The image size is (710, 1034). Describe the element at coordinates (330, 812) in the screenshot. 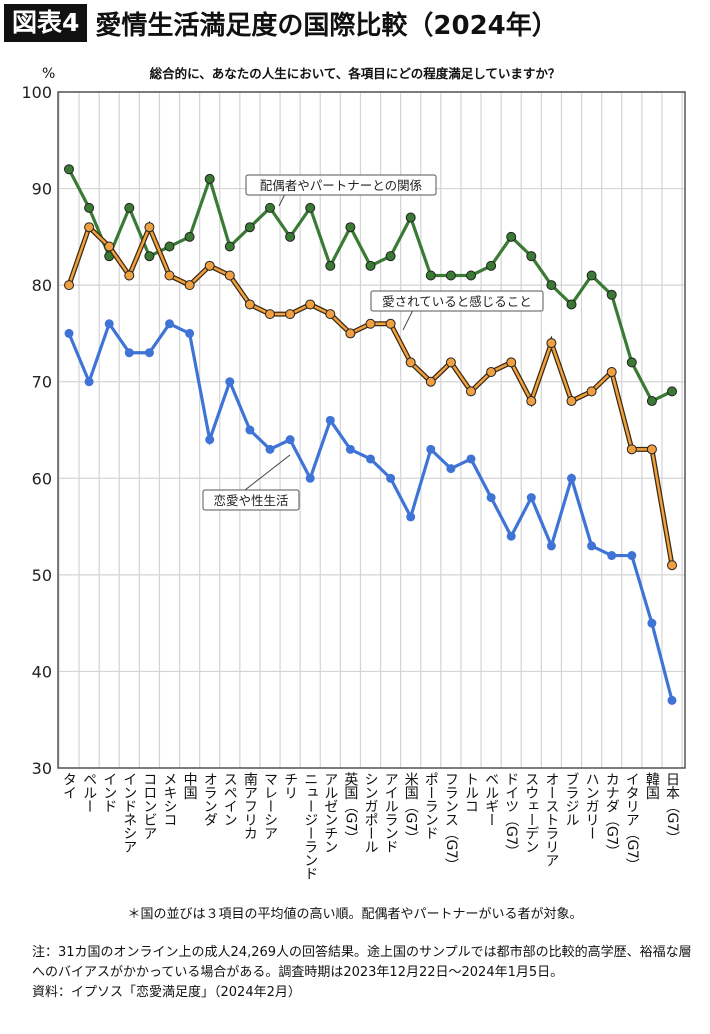

I see `x-tick-label: アルゼンチン` at that location.